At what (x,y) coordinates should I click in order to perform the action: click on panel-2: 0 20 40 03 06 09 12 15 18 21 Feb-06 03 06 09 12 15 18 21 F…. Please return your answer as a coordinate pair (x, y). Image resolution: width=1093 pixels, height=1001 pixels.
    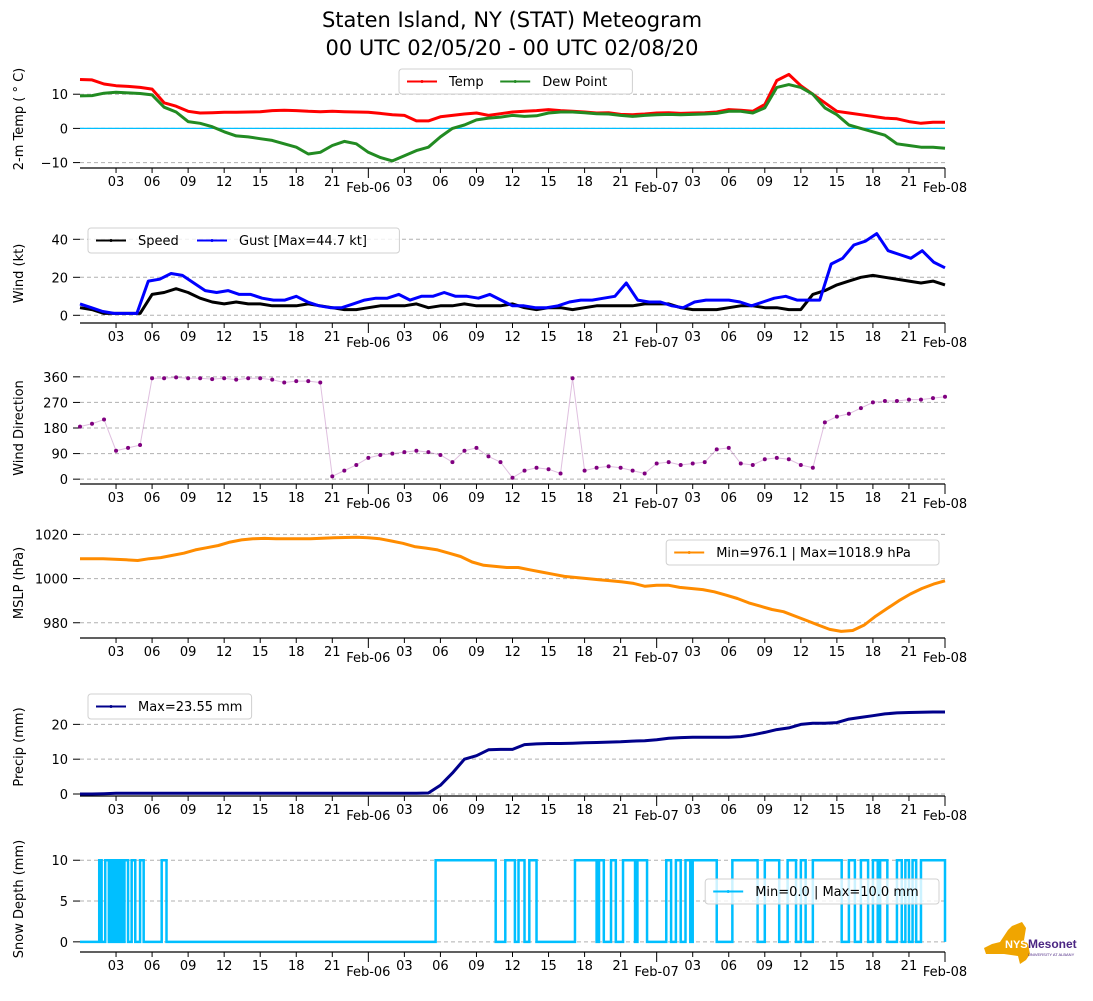
    Looking at the image, I should click on (489, 289).